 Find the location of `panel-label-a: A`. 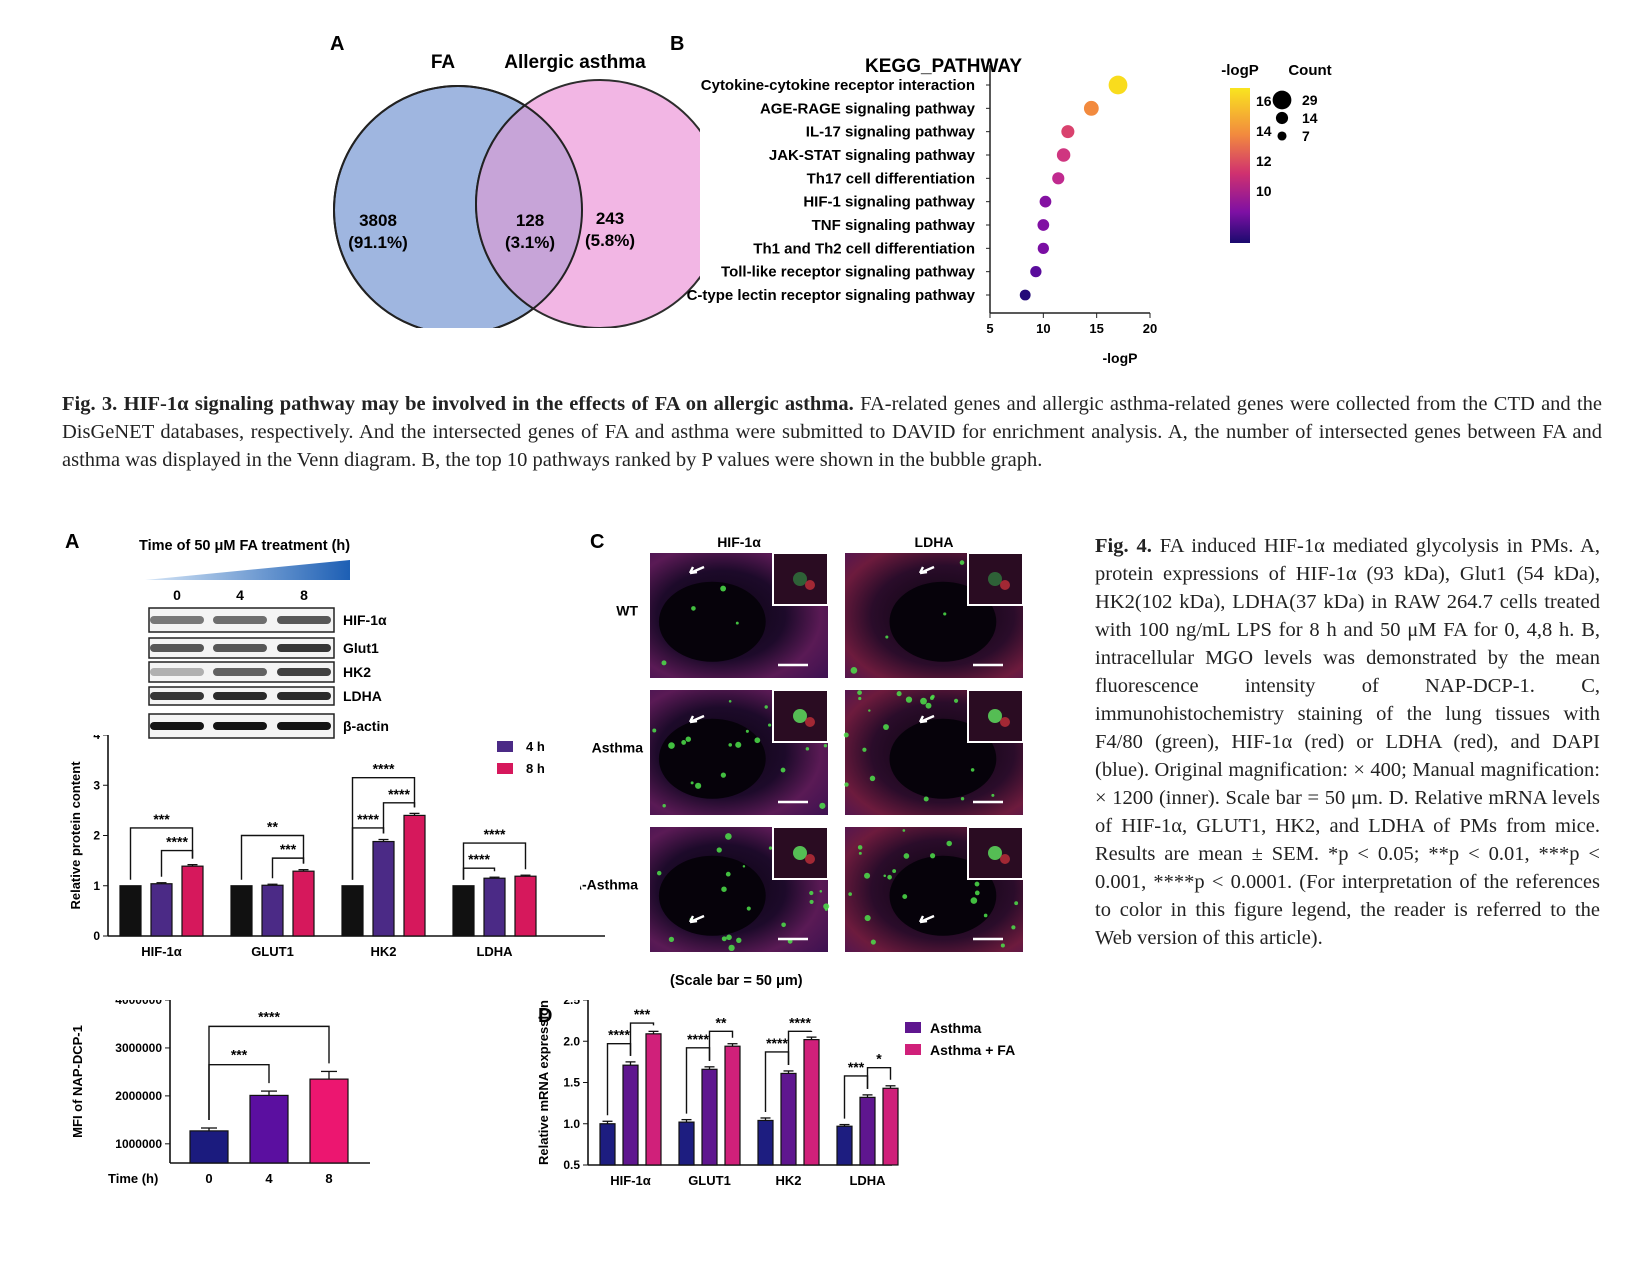

panel-label-a: A is located at coordinates (337, 44).